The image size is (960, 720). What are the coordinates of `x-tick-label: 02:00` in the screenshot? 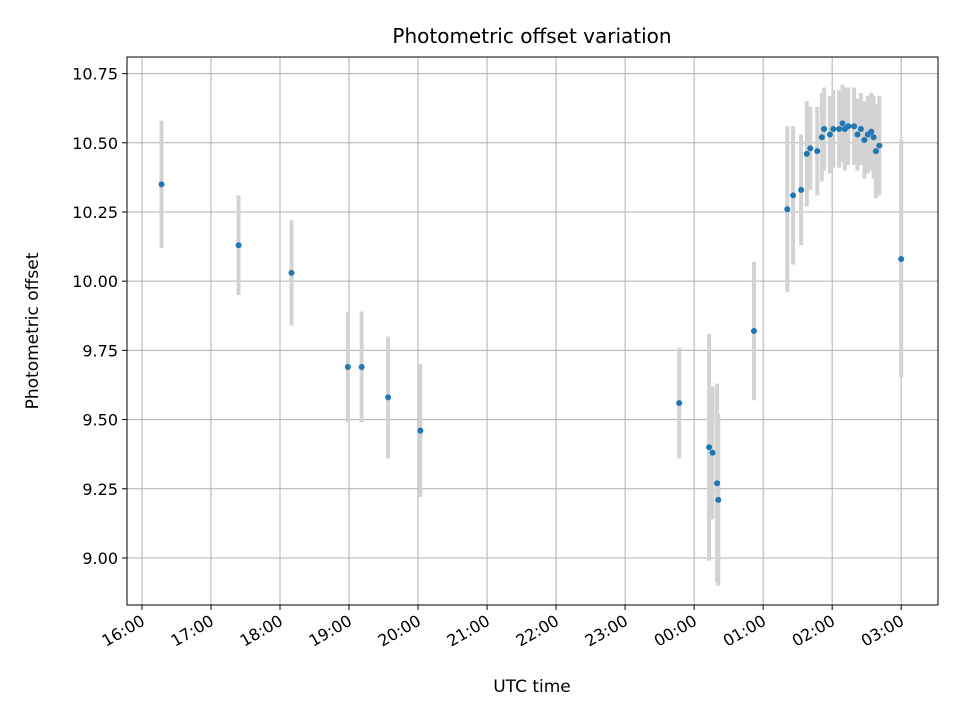 It's located at (813, 631).